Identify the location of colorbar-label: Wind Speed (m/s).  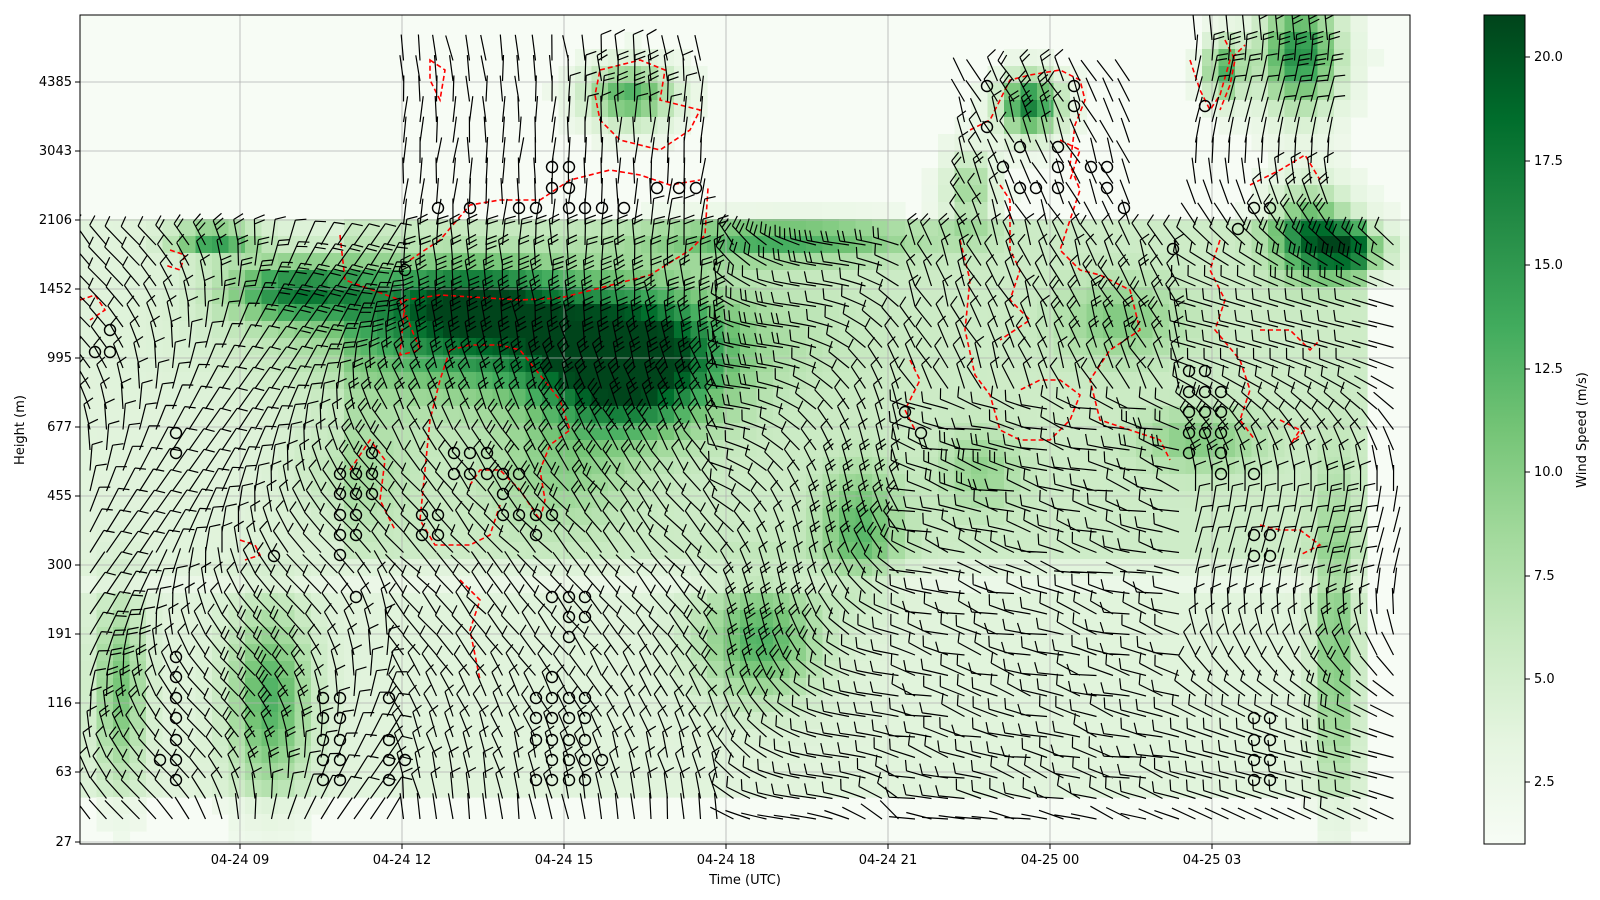
(1582, 430).